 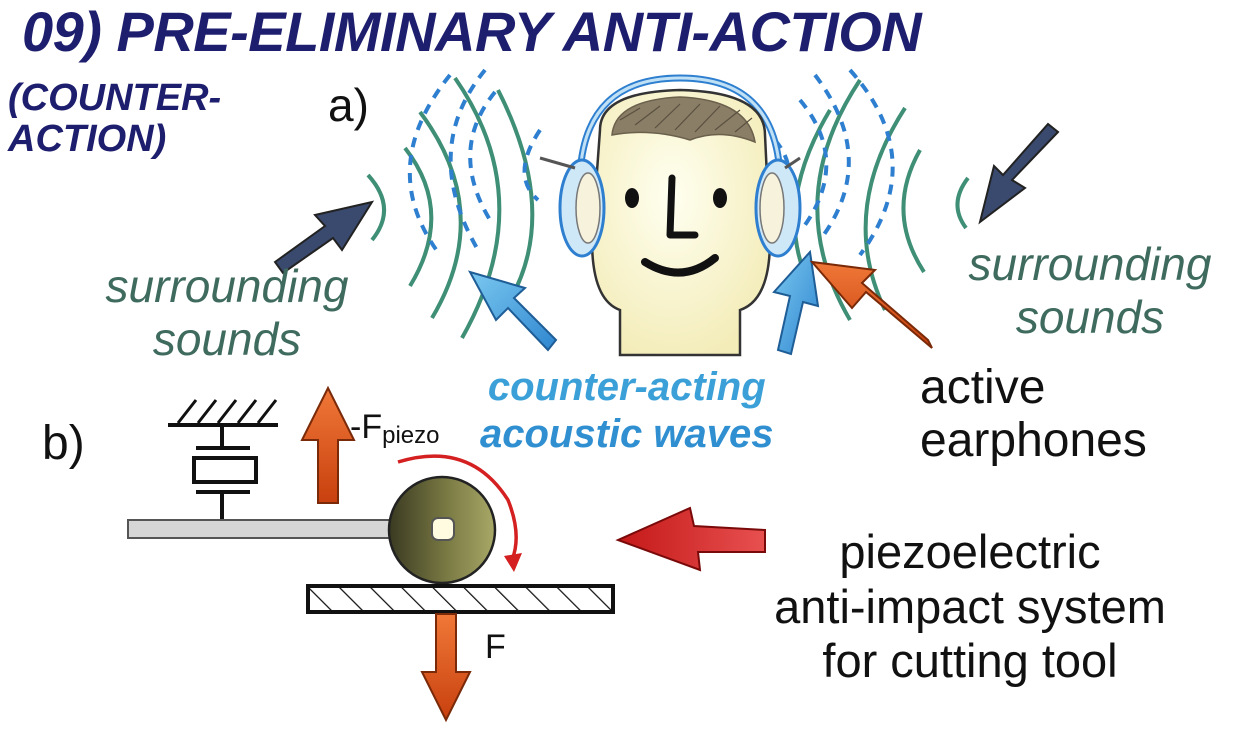 What do you see at coordinates (970, 661) in the screenshot?
I see `piezo-line3: for cutting tool` at bounding box center [970, 661].